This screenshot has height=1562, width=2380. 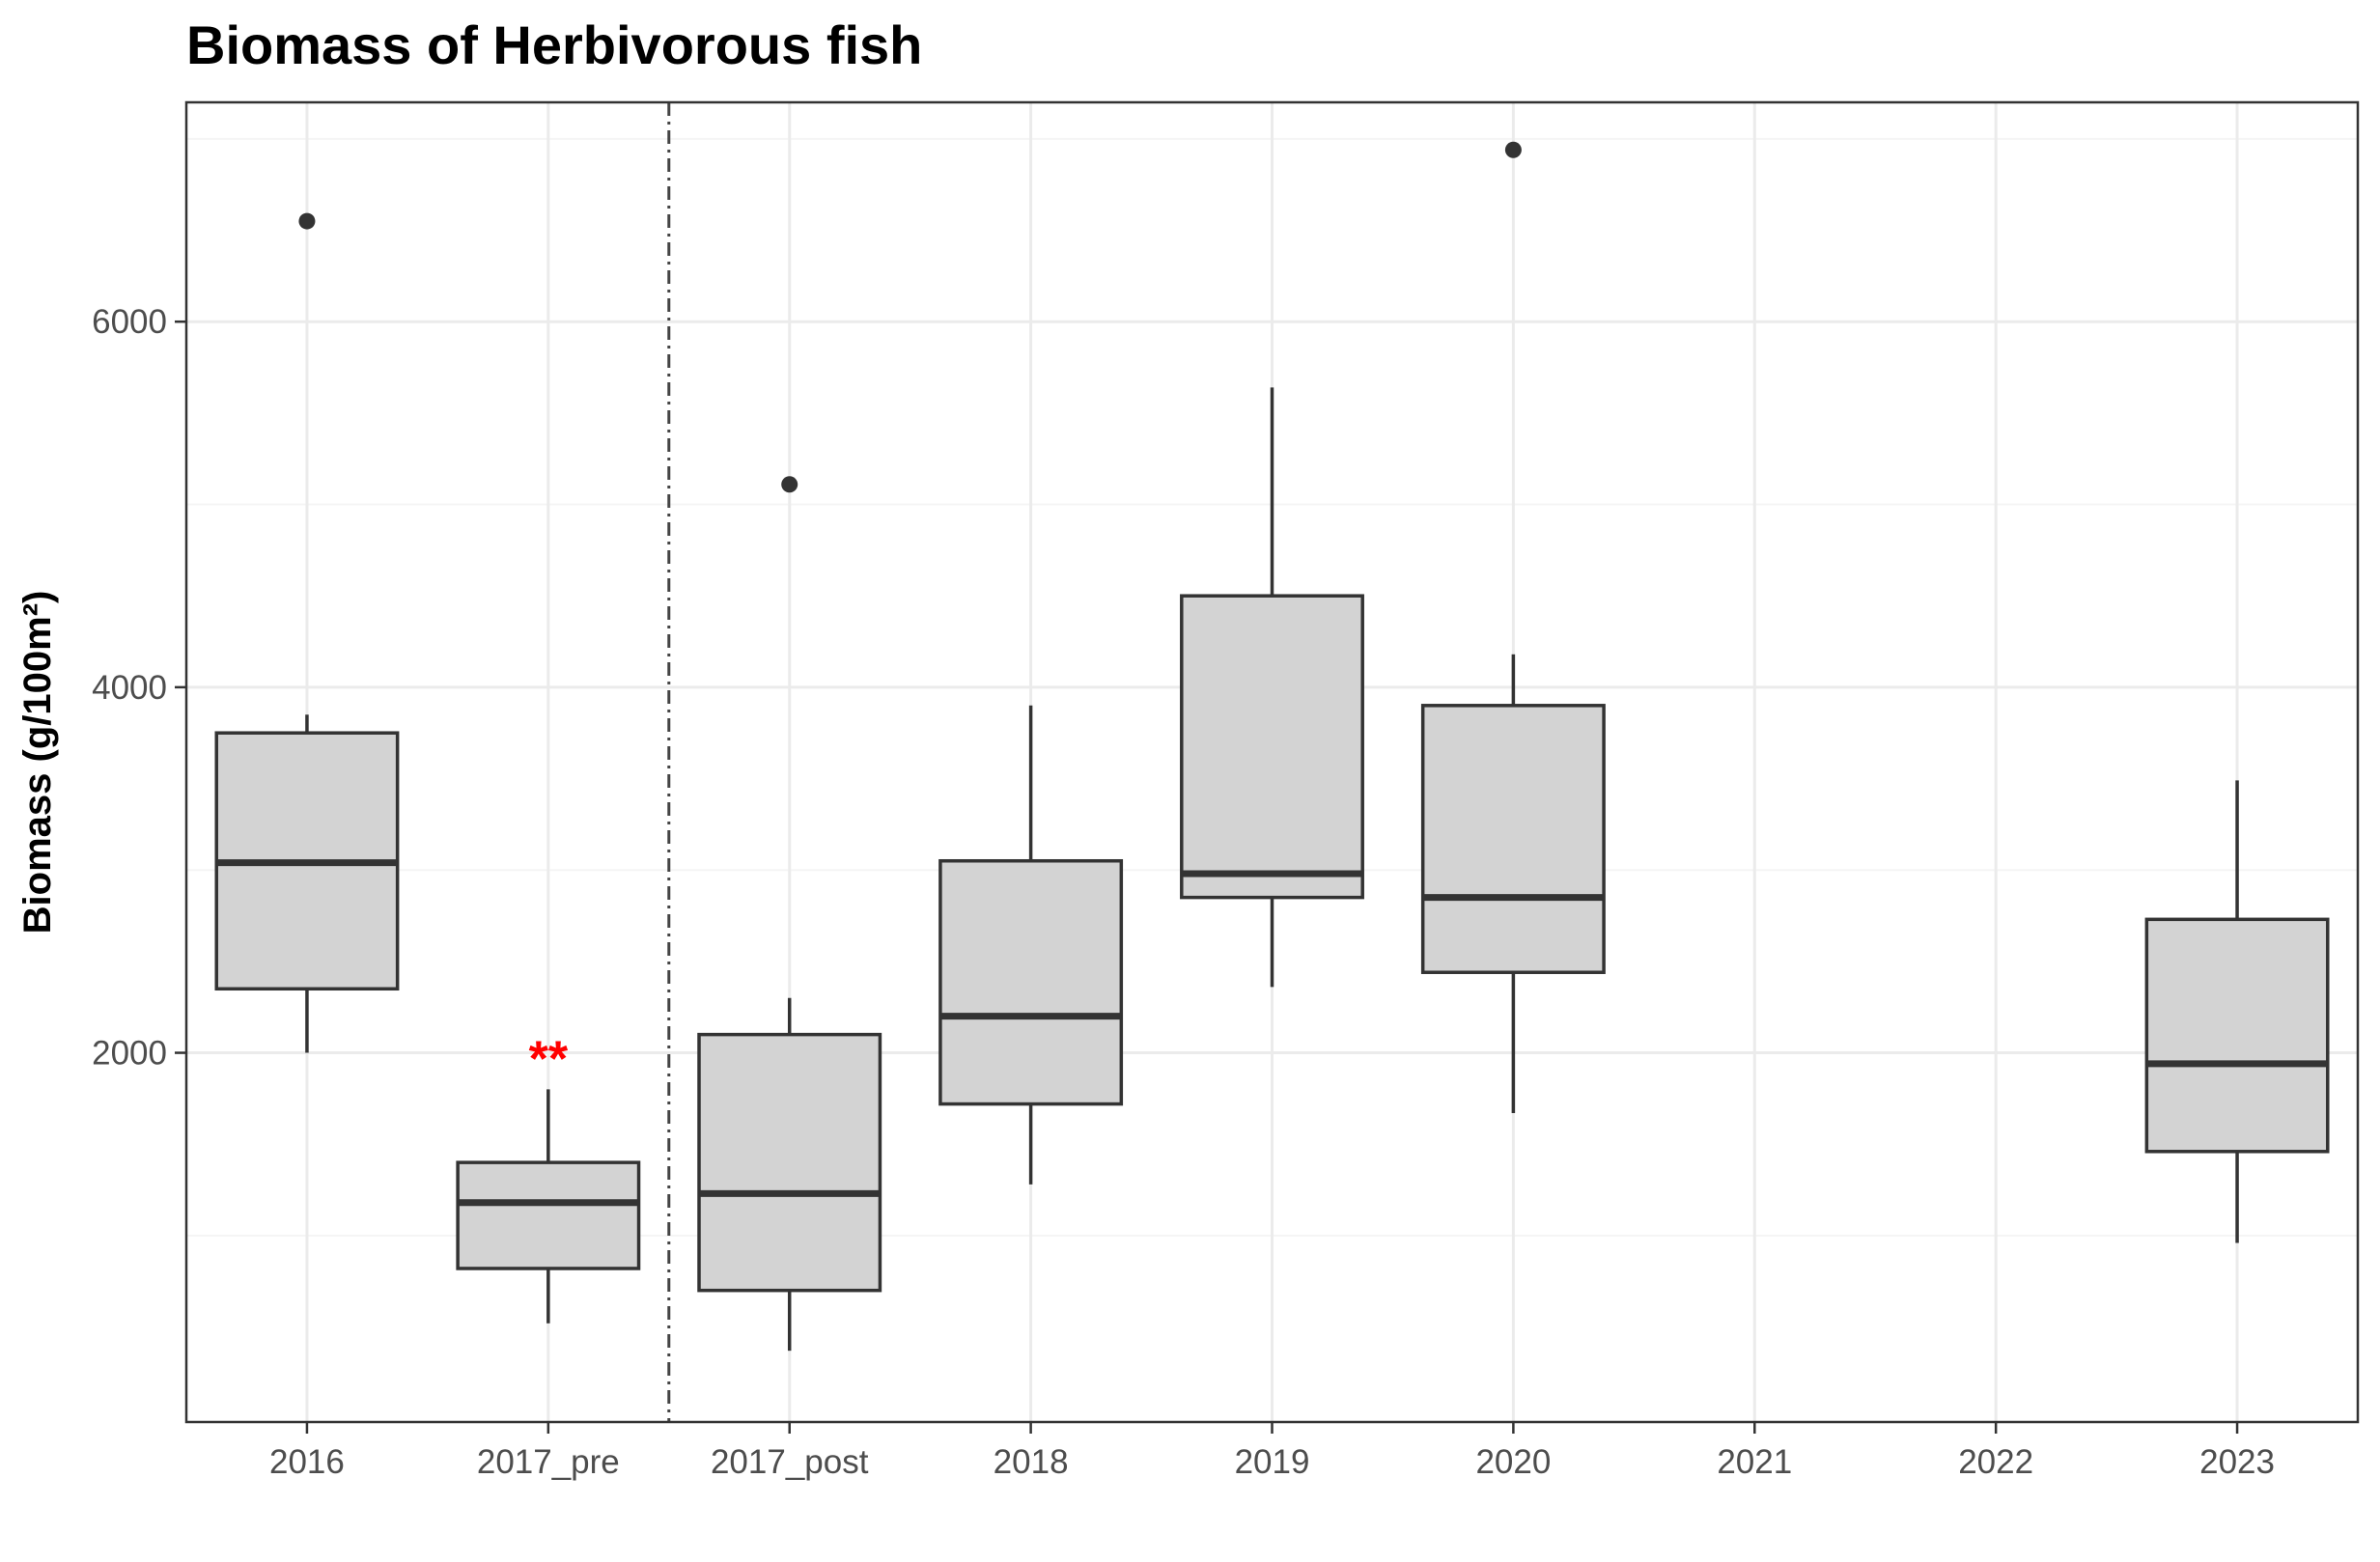 What do you see at coordinates (1513, 627) in the screenshot?
I see `box-2020` at bounding box center [1513, 627].